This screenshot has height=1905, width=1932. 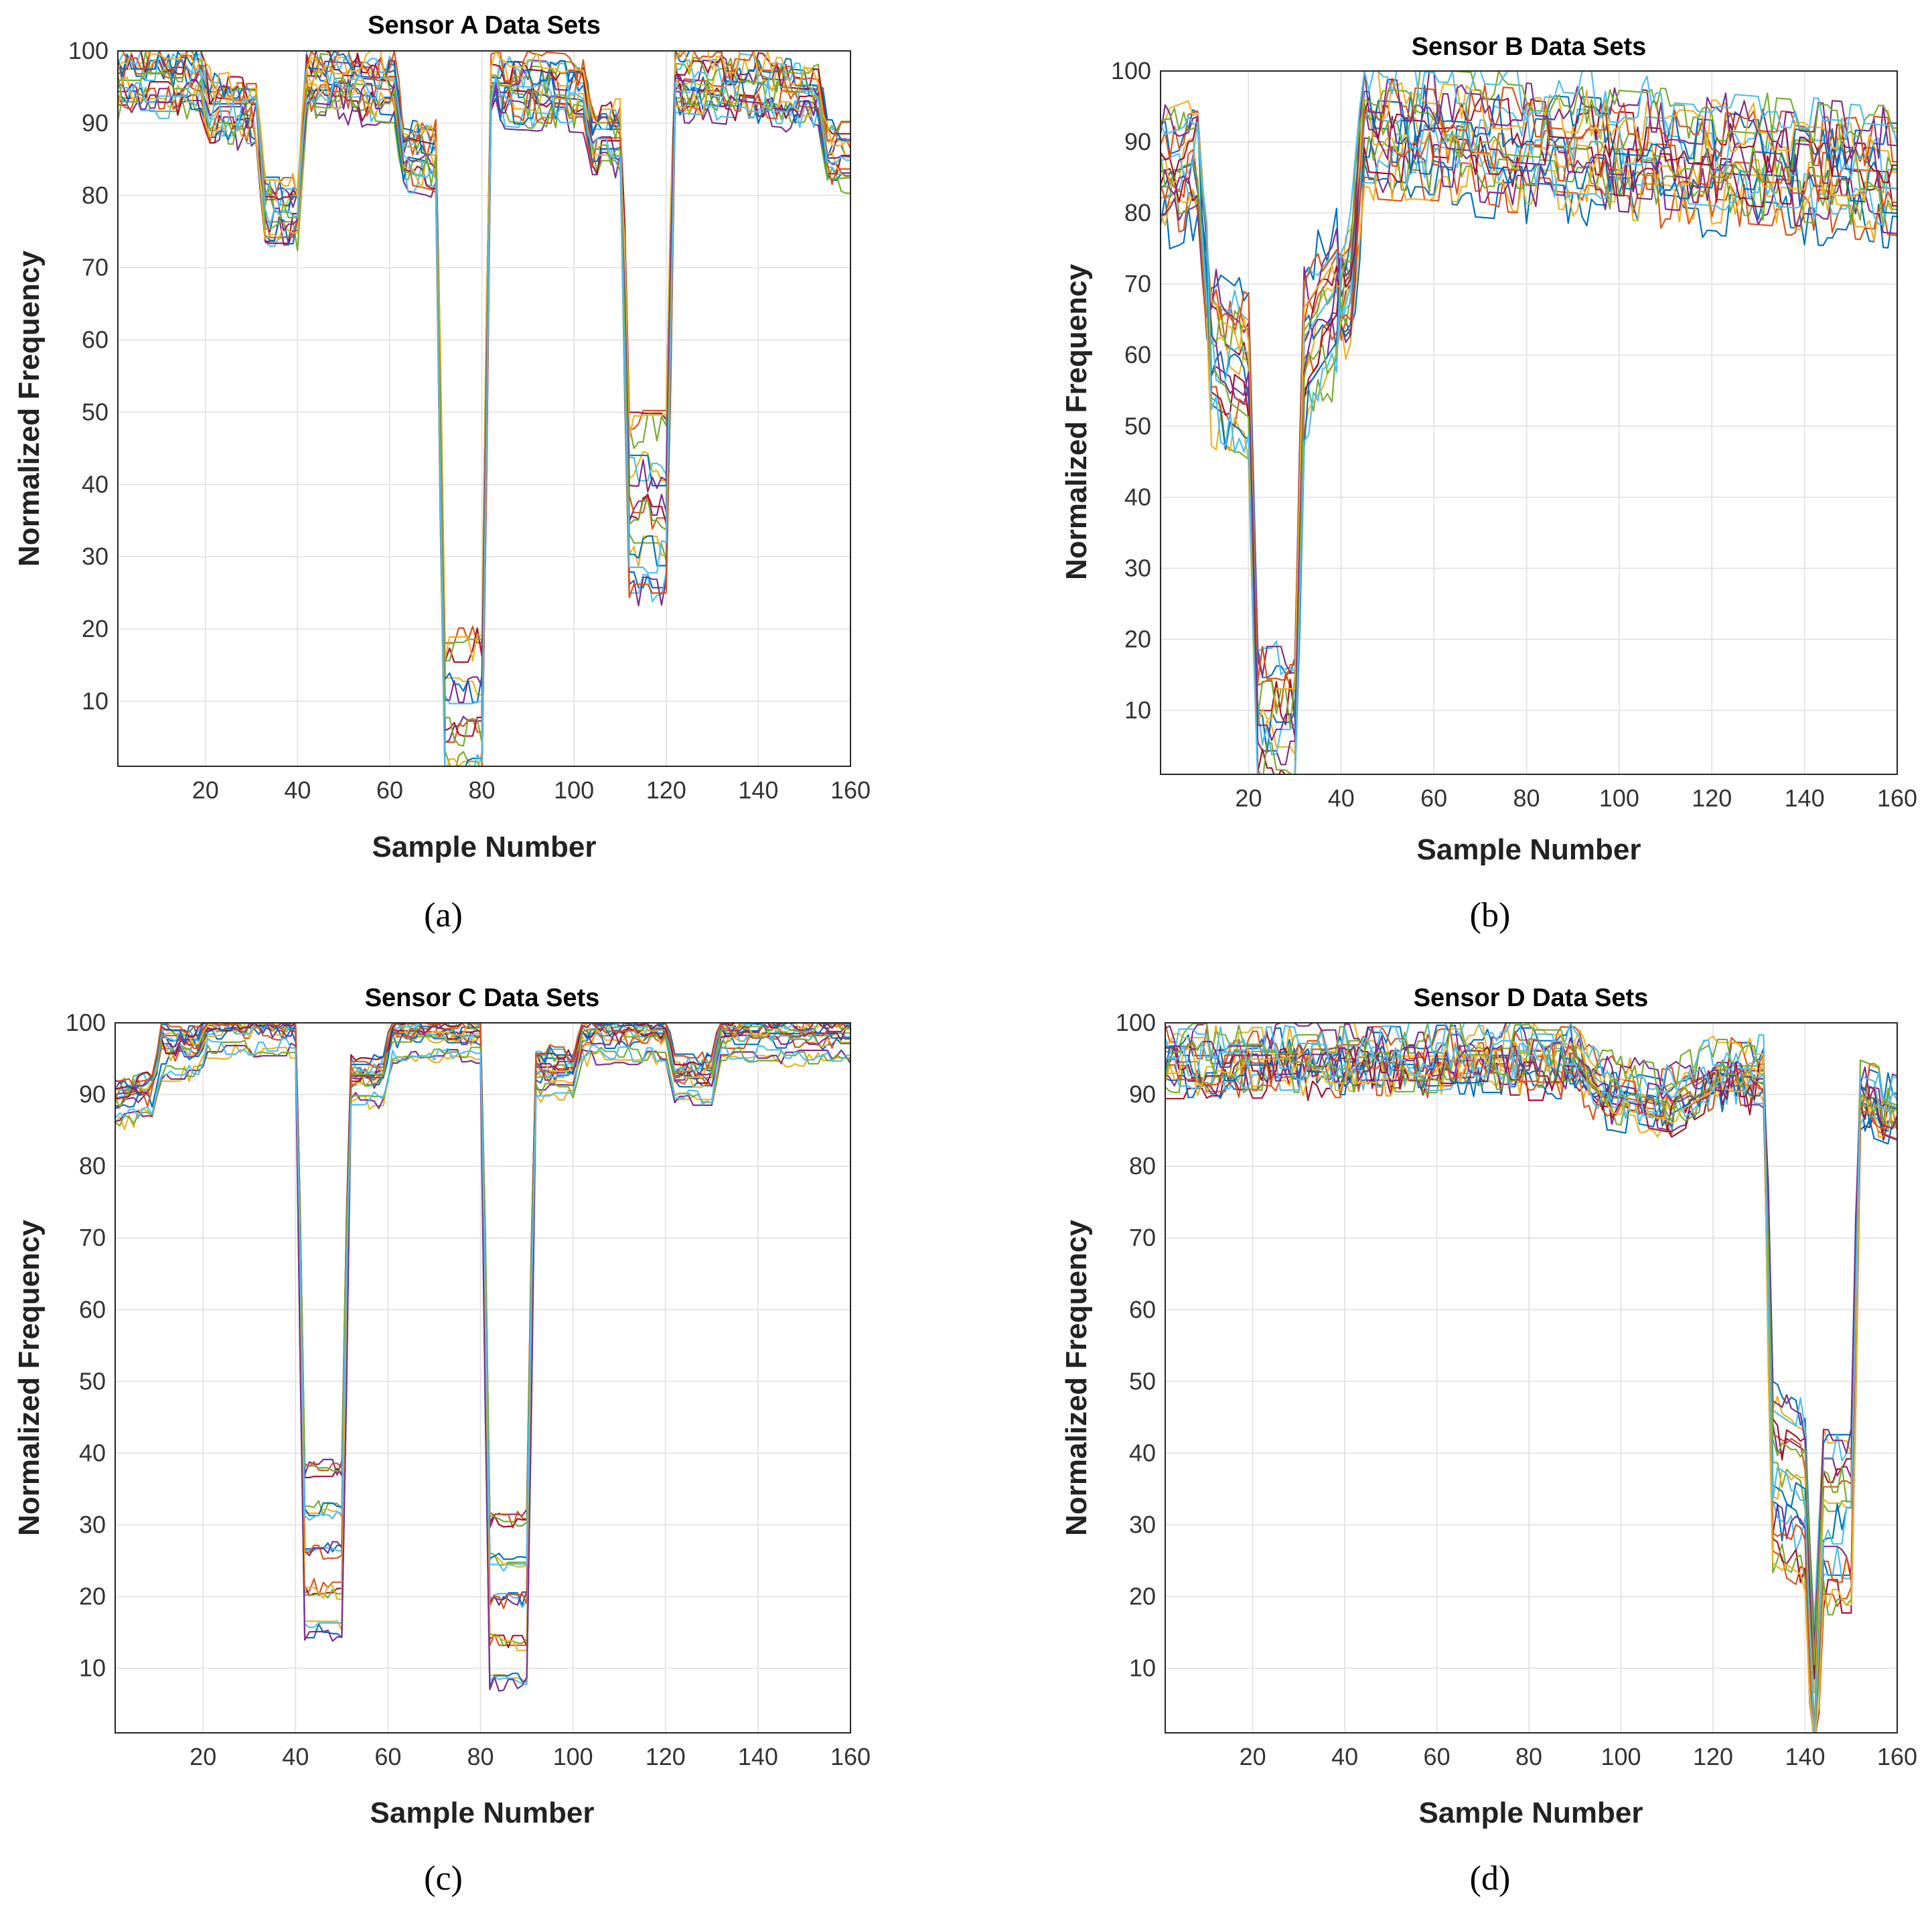 I want to click on chart-title: Sensor C Data Sets, so click(x=482, y=998).